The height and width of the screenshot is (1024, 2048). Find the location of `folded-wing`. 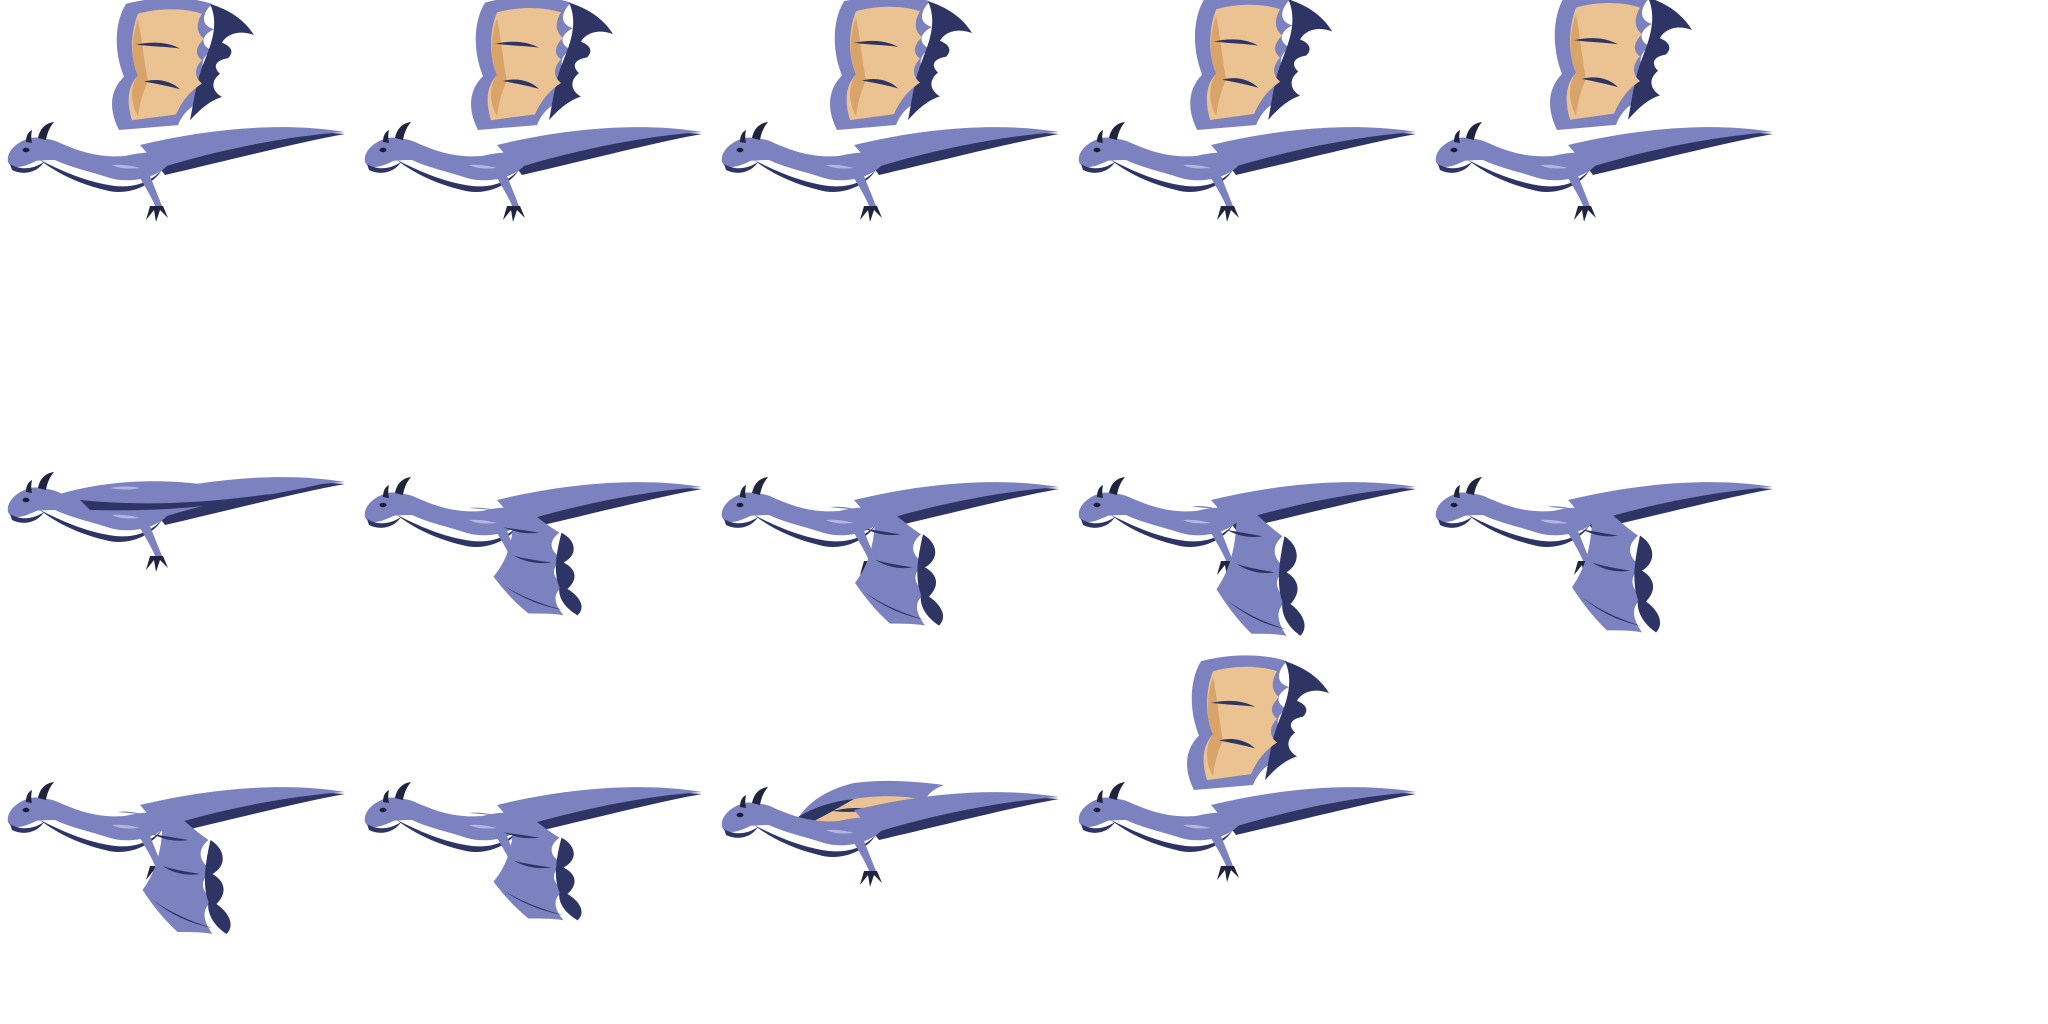

folded-wing is located at coordinates (195, 496).